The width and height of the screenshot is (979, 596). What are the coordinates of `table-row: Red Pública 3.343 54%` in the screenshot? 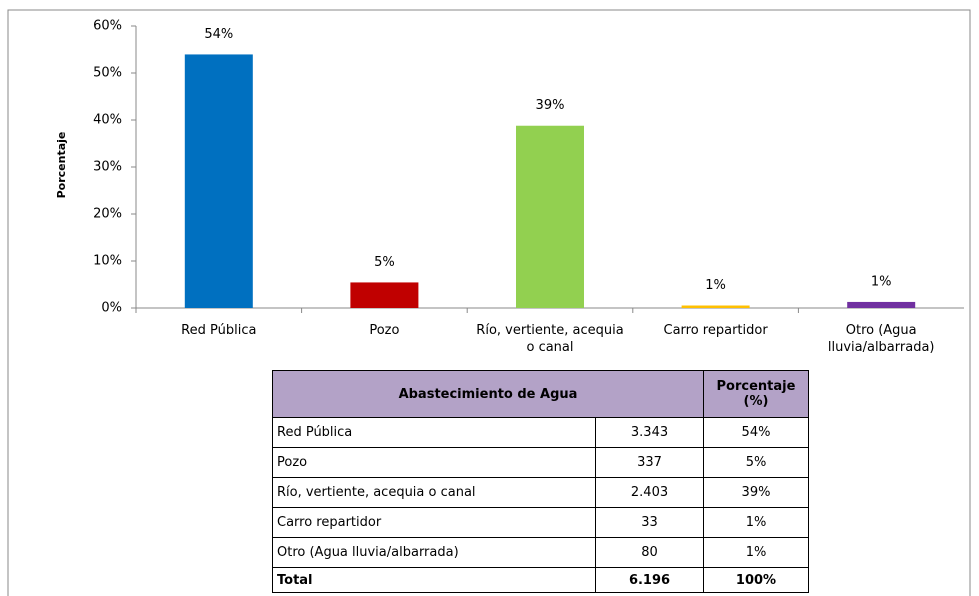 It's located at (540, 432).